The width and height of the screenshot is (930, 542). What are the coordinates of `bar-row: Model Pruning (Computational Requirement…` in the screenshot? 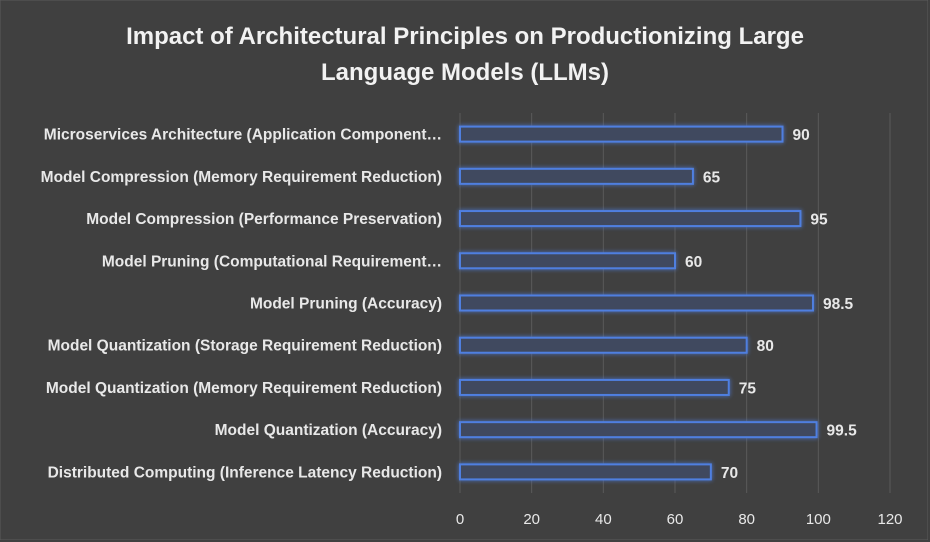 It's located at (402, 261).